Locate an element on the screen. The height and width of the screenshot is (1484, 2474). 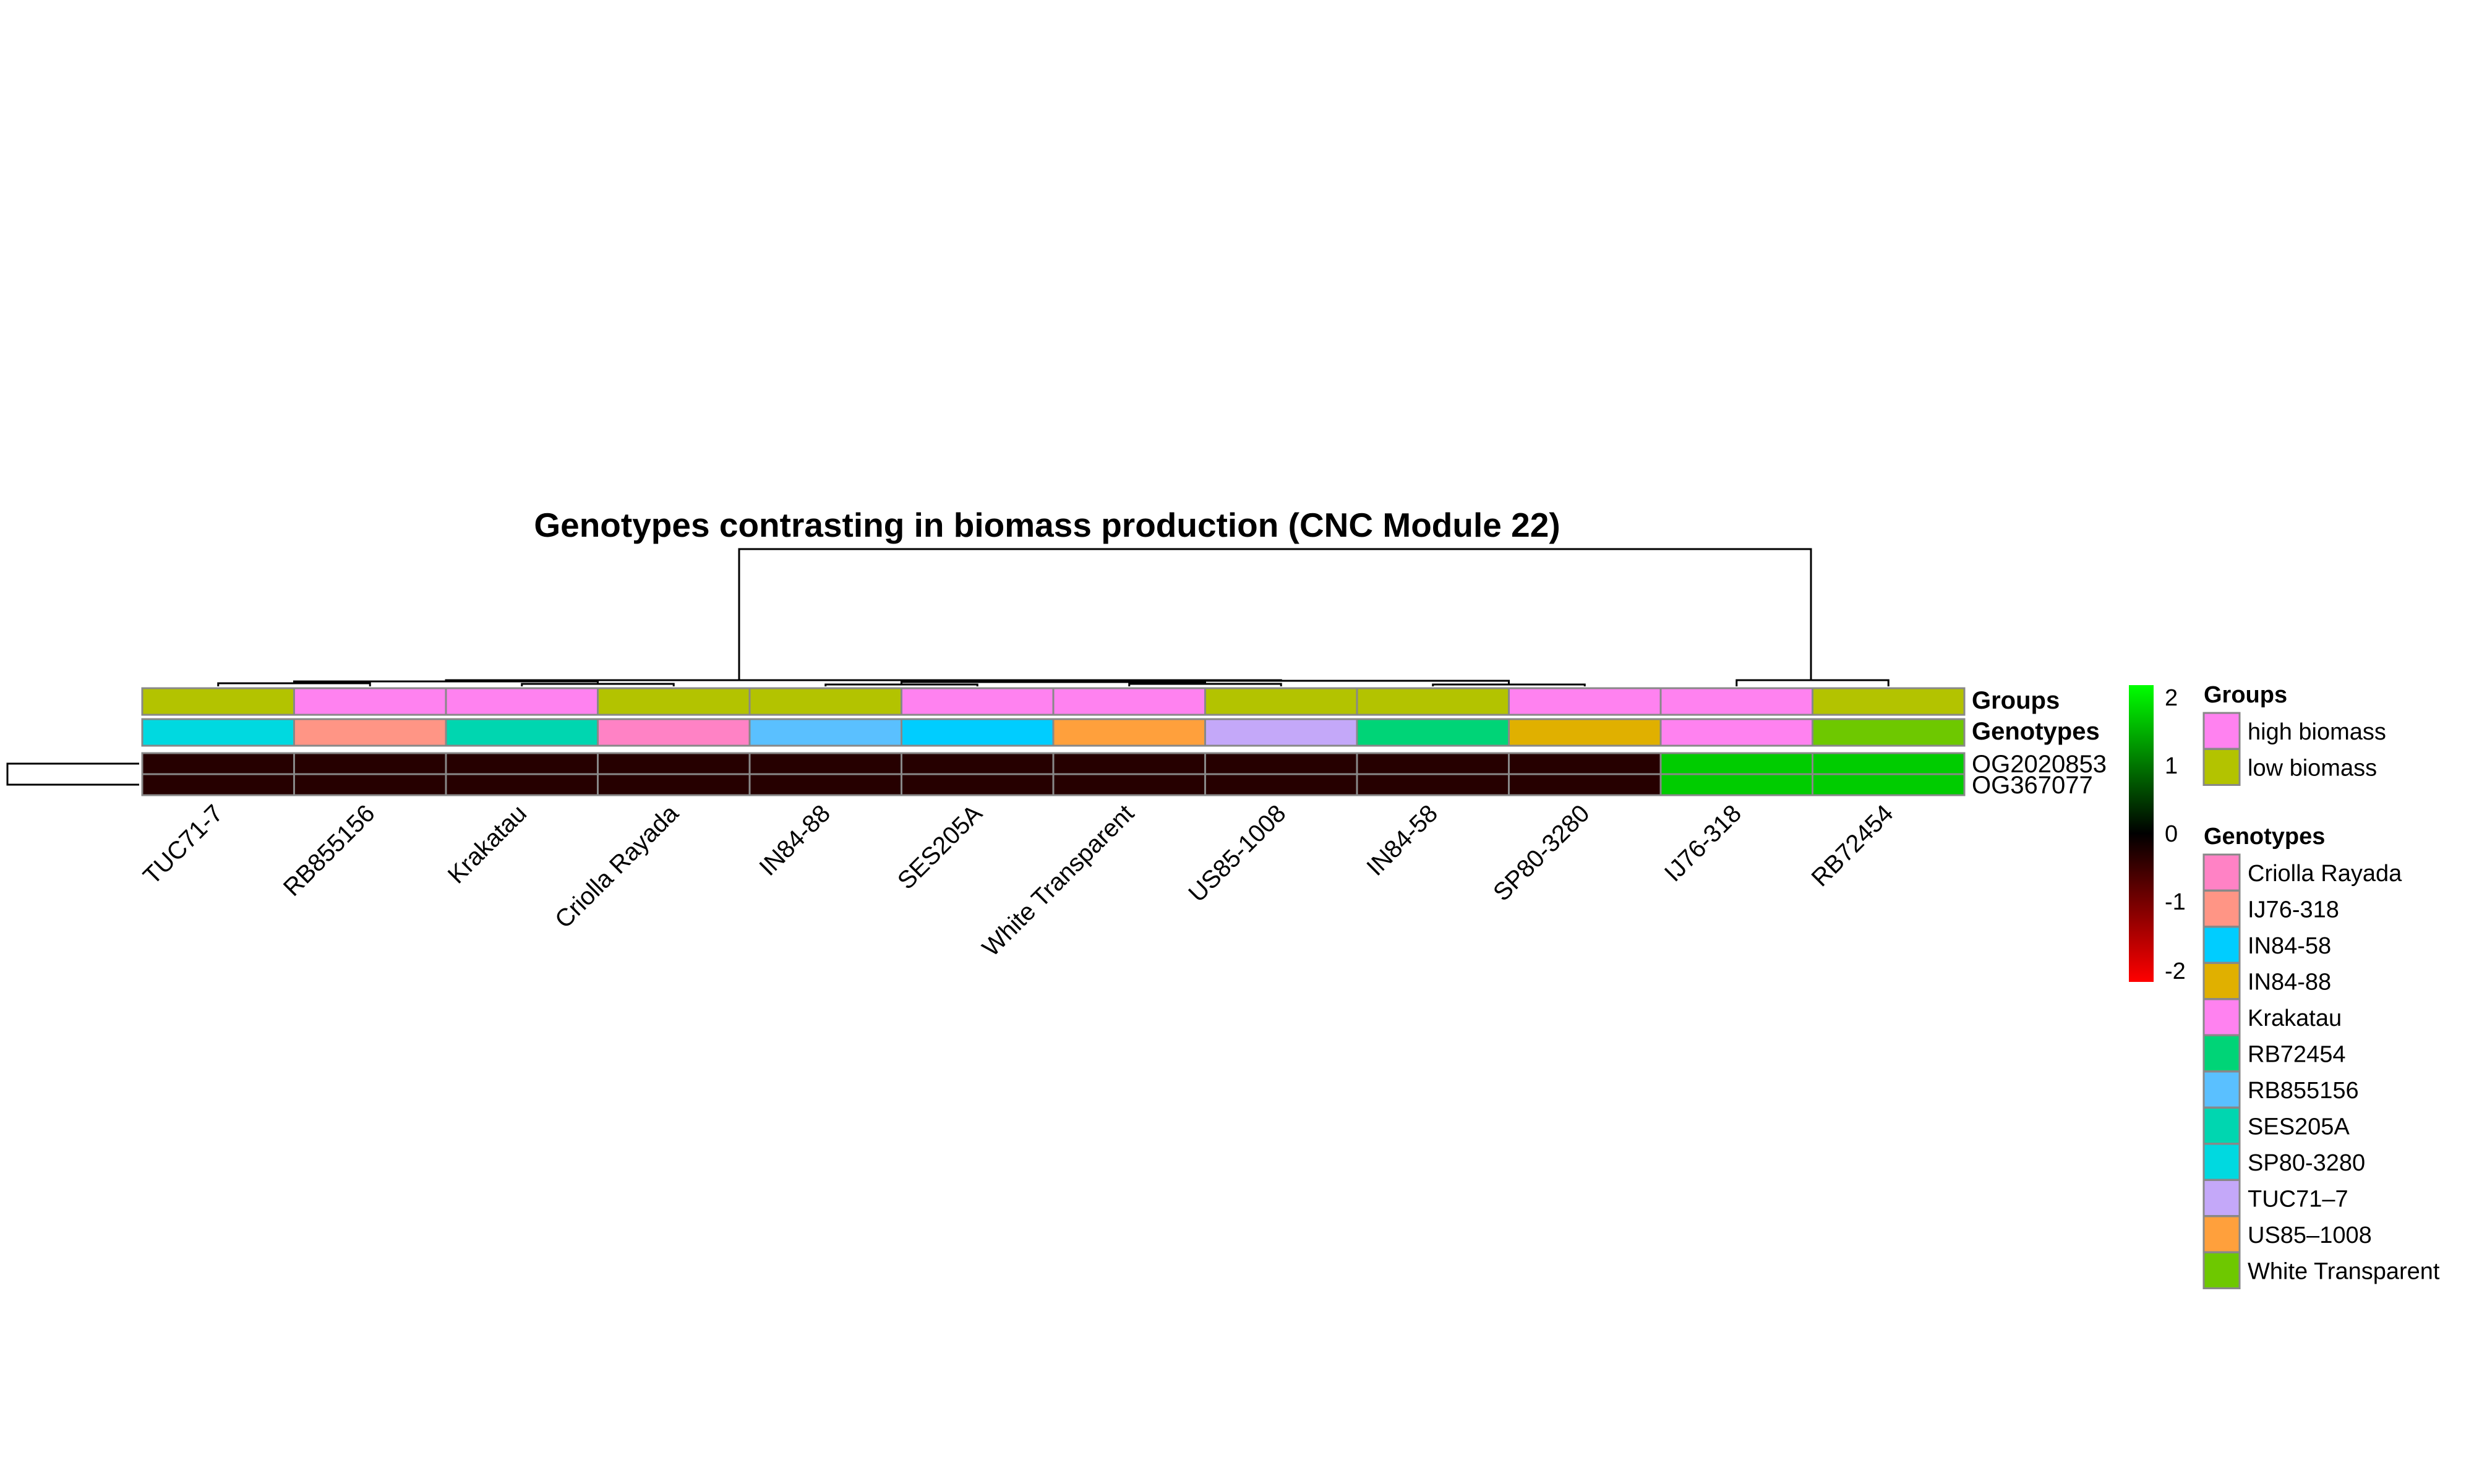
legend-item-label: TUC71–7 is located at coordinates (2298, 1200).